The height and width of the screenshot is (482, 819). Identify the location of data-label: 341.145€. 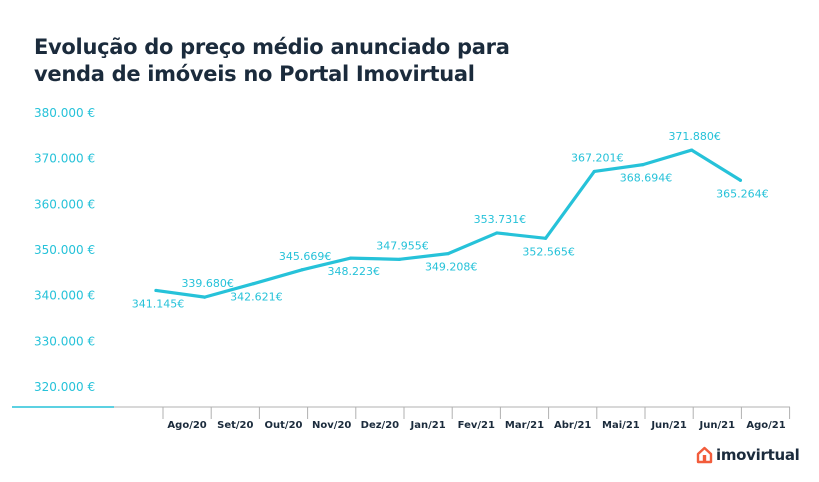
(158, 303).